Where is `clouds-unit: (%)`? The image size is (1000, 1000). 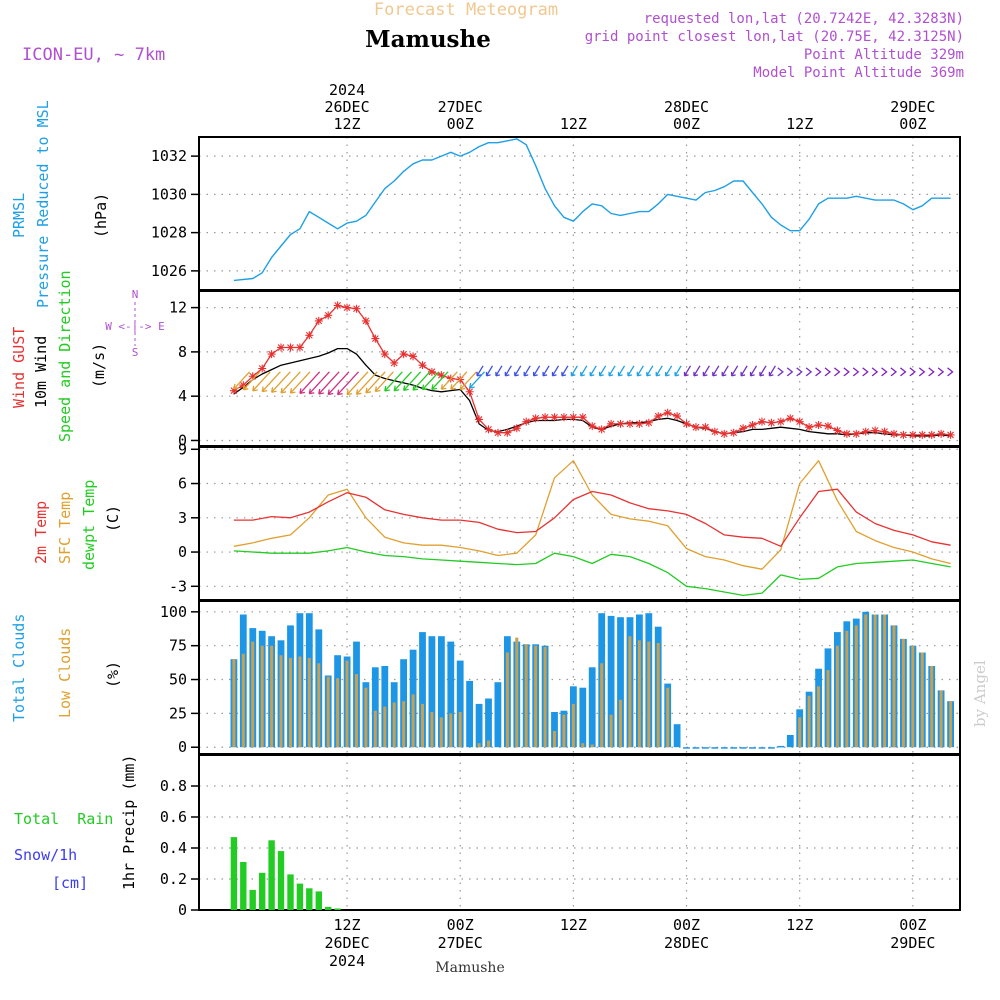
clouds-unit: (%) is located at coordinates (113, 674).